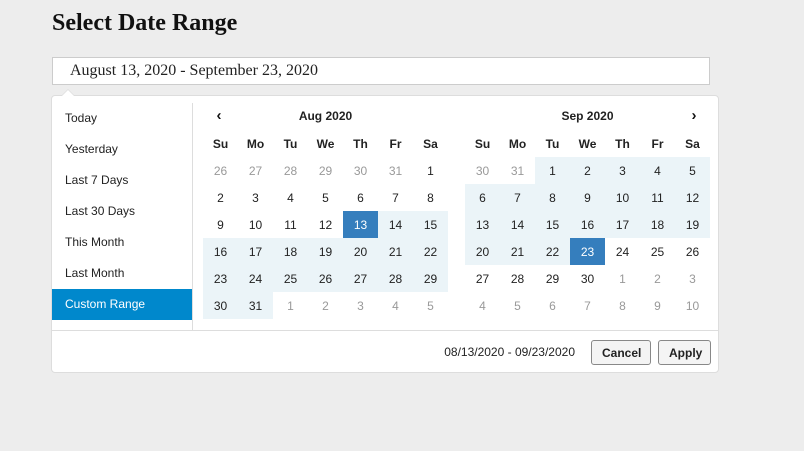 The height and width of the screenshot is (451, 804). I want to click on calendar-week: 27 28 29 30 1 2 3, so click(587, 278).